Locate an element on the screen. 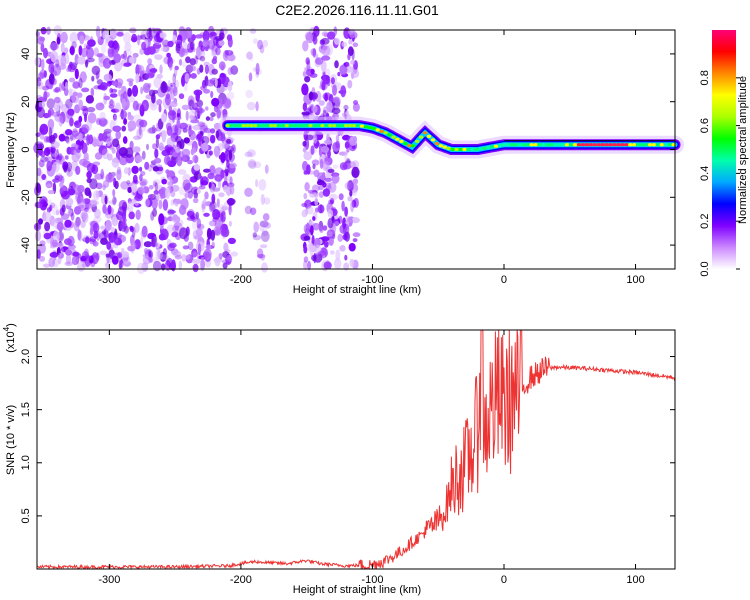 The width and height of the screenshot is (750, 600). colorbar-tick-label: 0.0 is located at coordinates (705, 268).